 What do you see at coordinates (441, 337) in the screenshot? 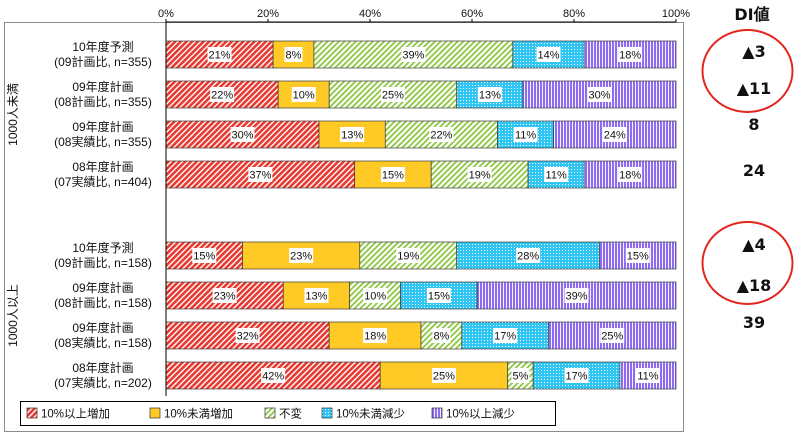
I see `data-label: 8%` at bounding box center [441, 337].